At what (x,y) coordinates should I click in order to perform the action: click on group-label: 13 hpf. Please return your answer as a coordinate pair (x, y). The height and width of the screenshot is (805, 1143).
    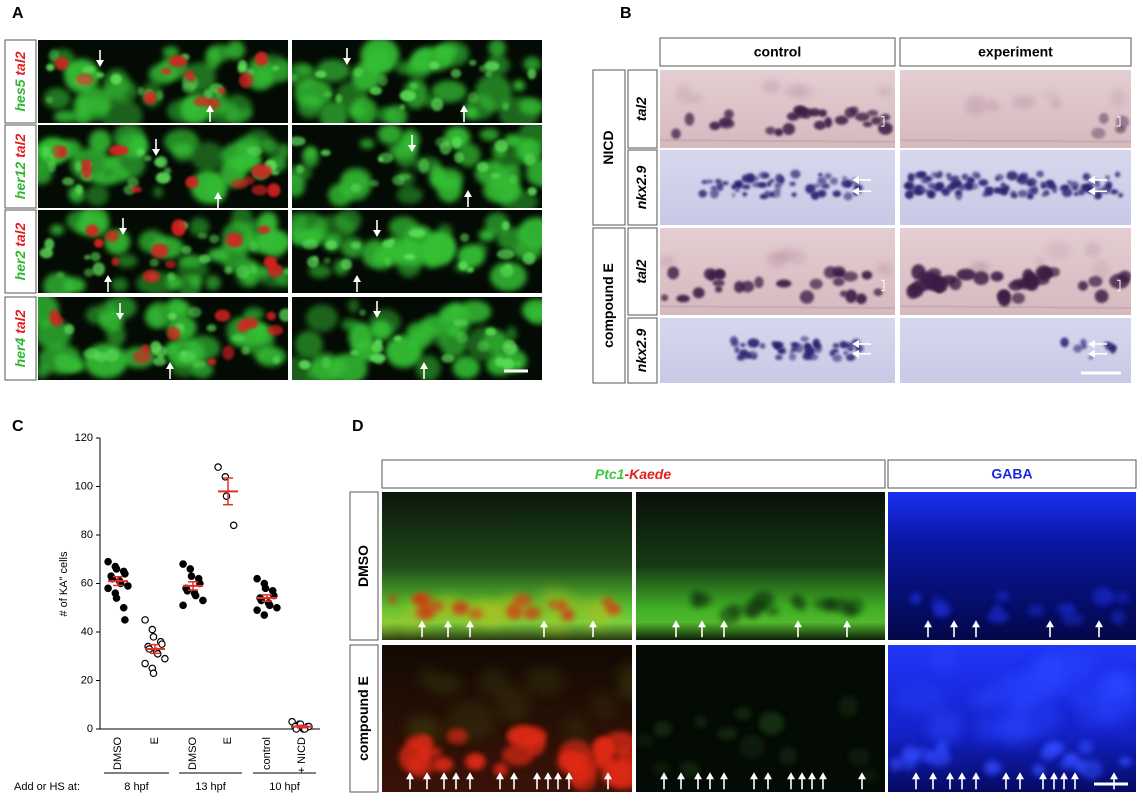
    Looking at the image, I should click on (211, 787).